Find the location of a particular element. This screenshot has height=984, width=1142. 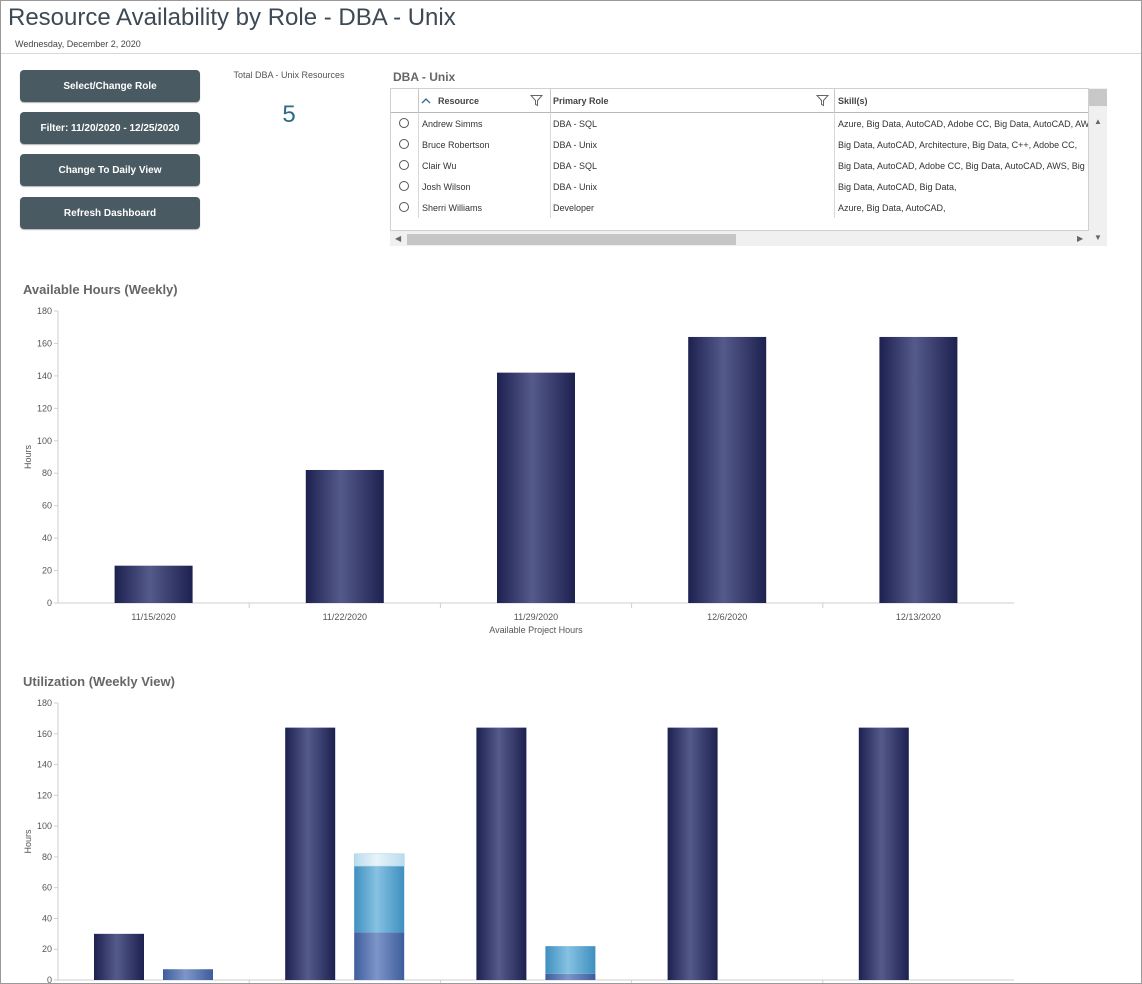

page-date: Wednesday, December 2, 2020 is located at coordinates (78, 44).